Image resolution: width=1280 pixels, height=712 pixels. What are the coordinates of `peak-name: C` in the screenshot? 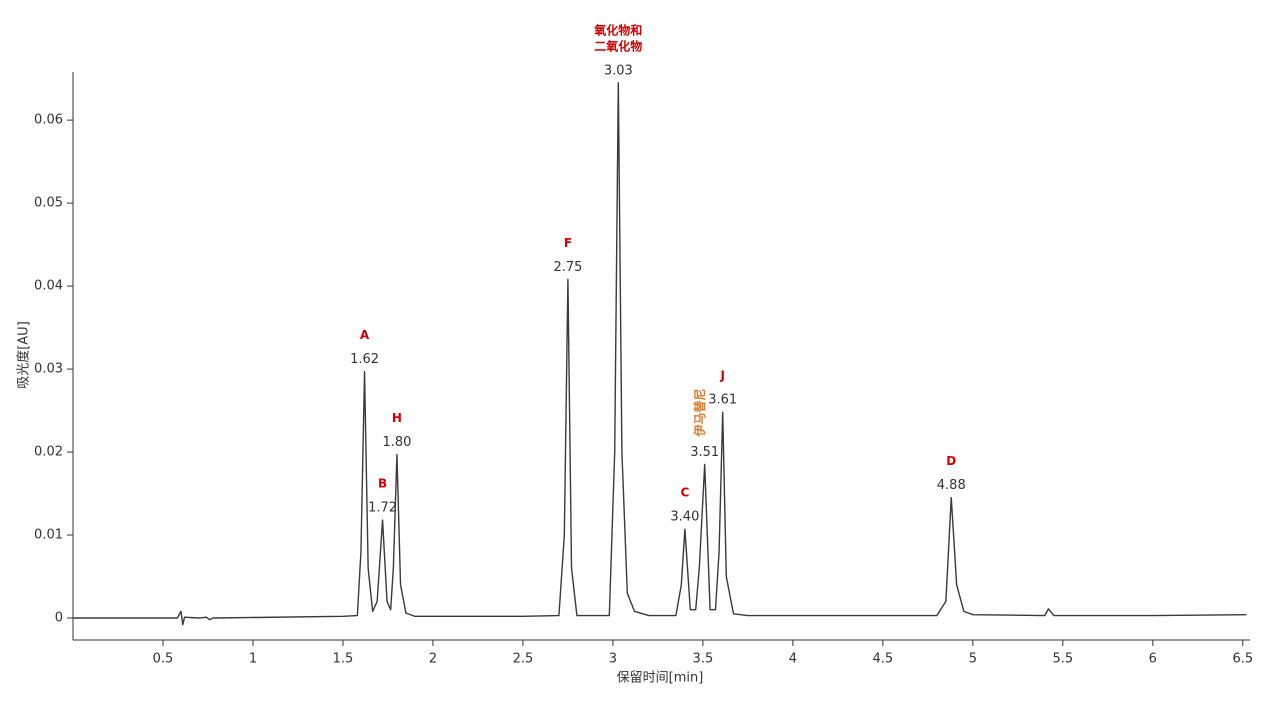 It's located at (684, 493).